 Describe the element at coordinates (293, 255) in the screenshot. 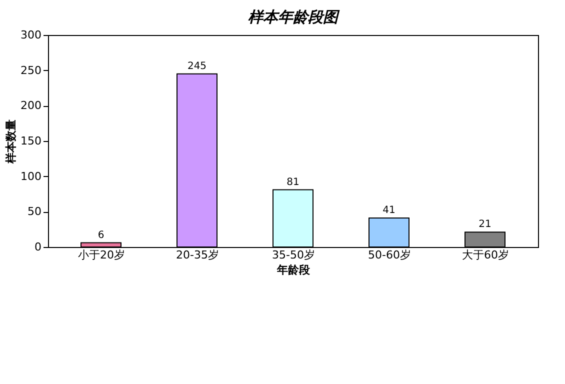

I see `x-tick-label: 35-50岁` at that location.